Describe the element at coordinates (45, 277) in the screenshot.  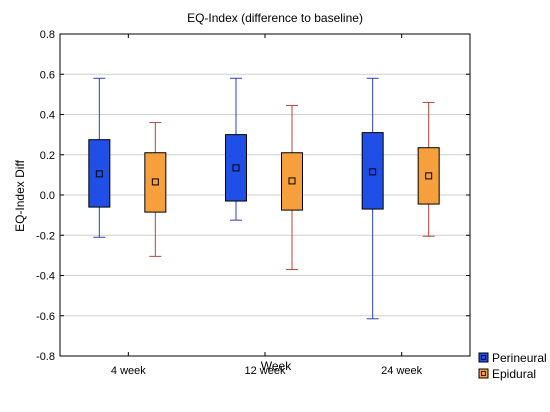
I see `y-tick-label: -0.4` at that location.